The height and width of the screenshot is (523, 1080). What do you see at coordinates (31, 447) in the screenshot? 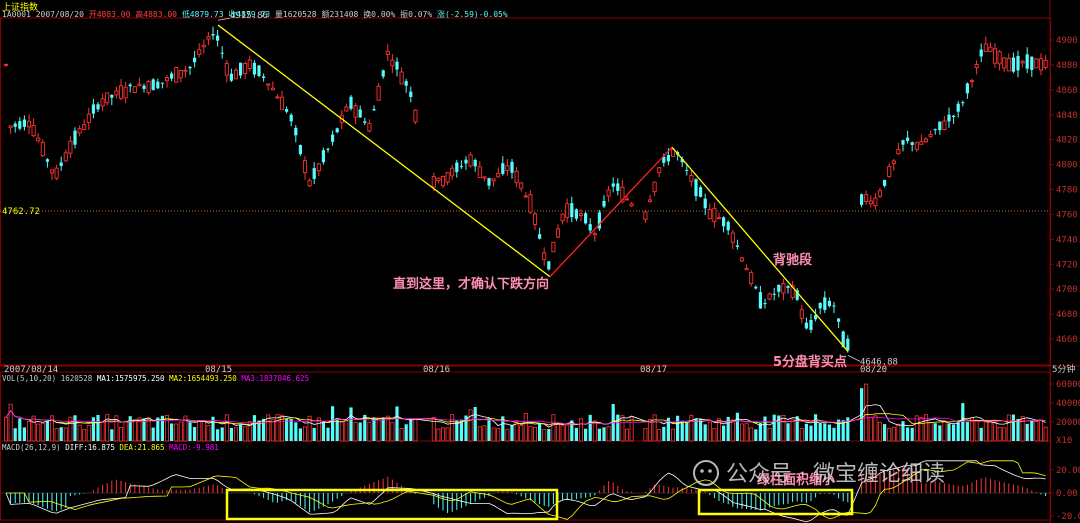
I see `macd-title: MACD(26,12,9)` at bounding box center [31, 447].